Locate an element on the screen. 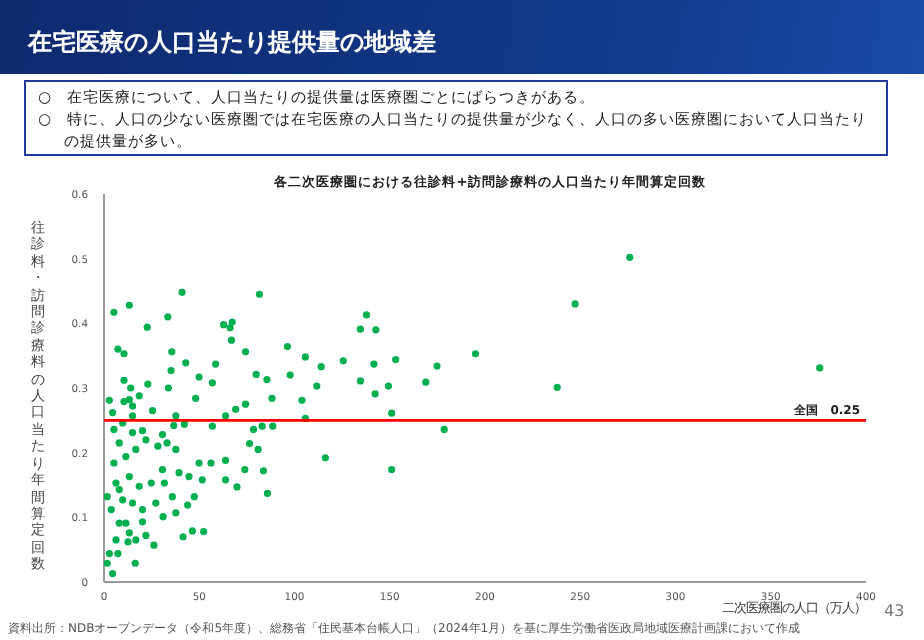 The image size is (924, 640). text: 43 is located at coordinates (894, 611).